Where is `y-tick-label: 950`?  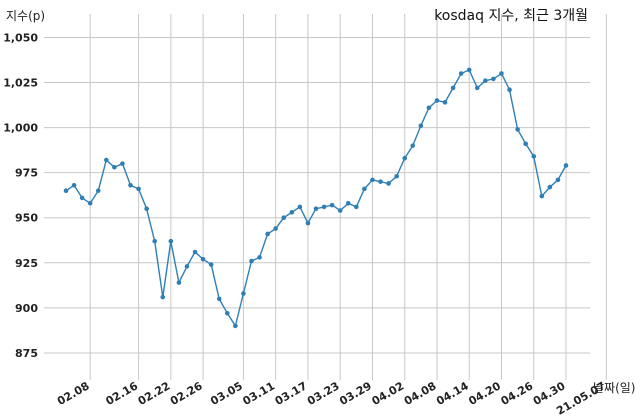
y-tick-label: 950 is located at coordinates (26, 218).